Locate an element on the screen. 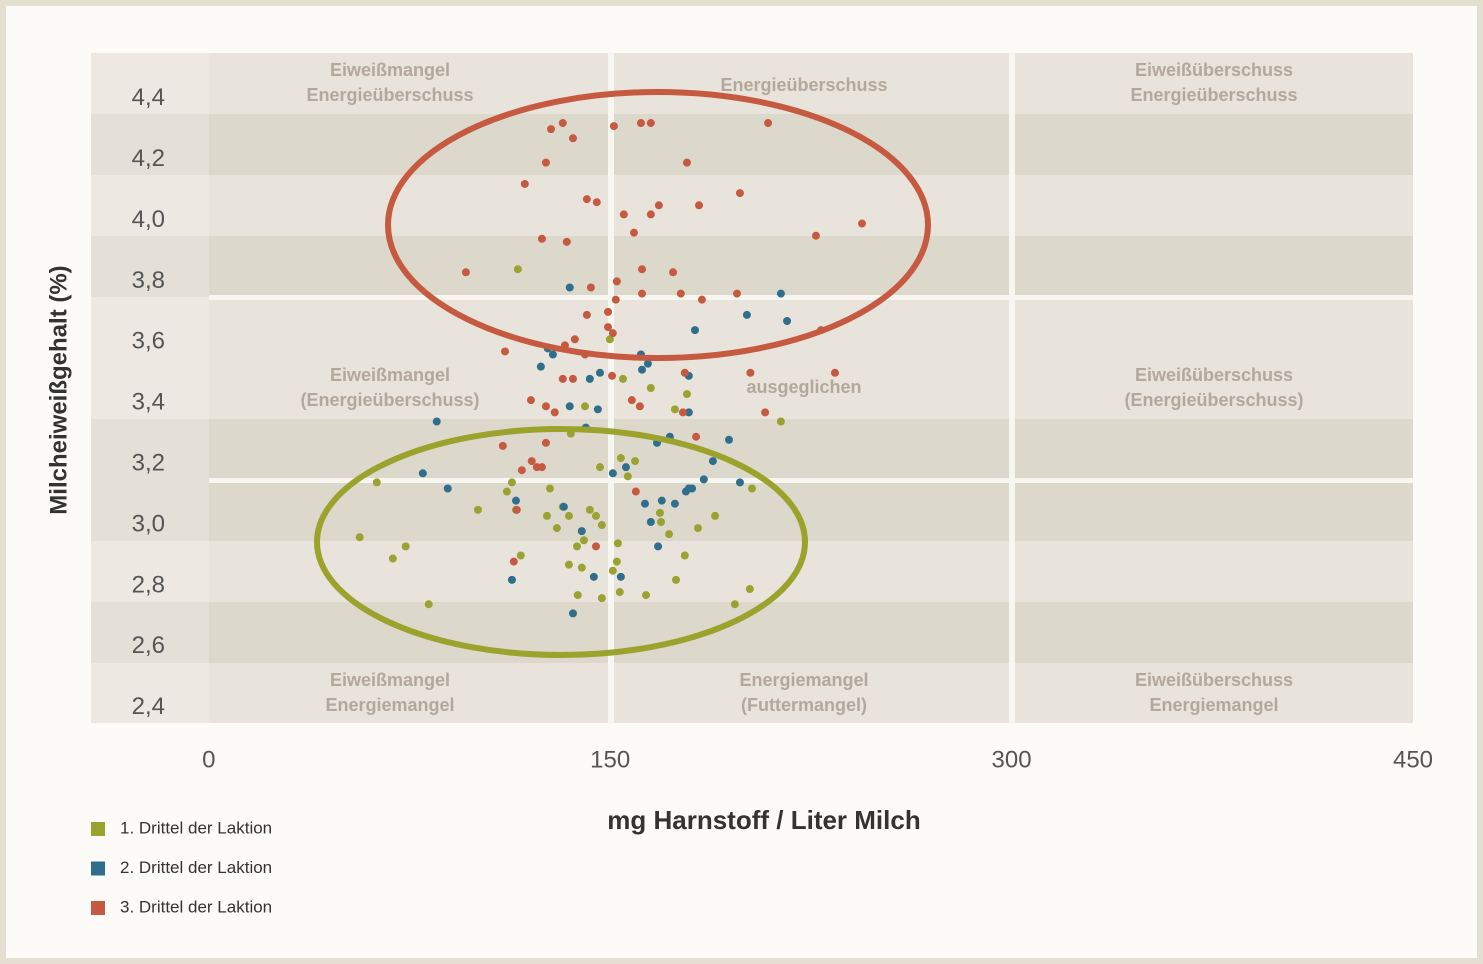  zone-label: Energiemangel is located at coordinates (803, 680).